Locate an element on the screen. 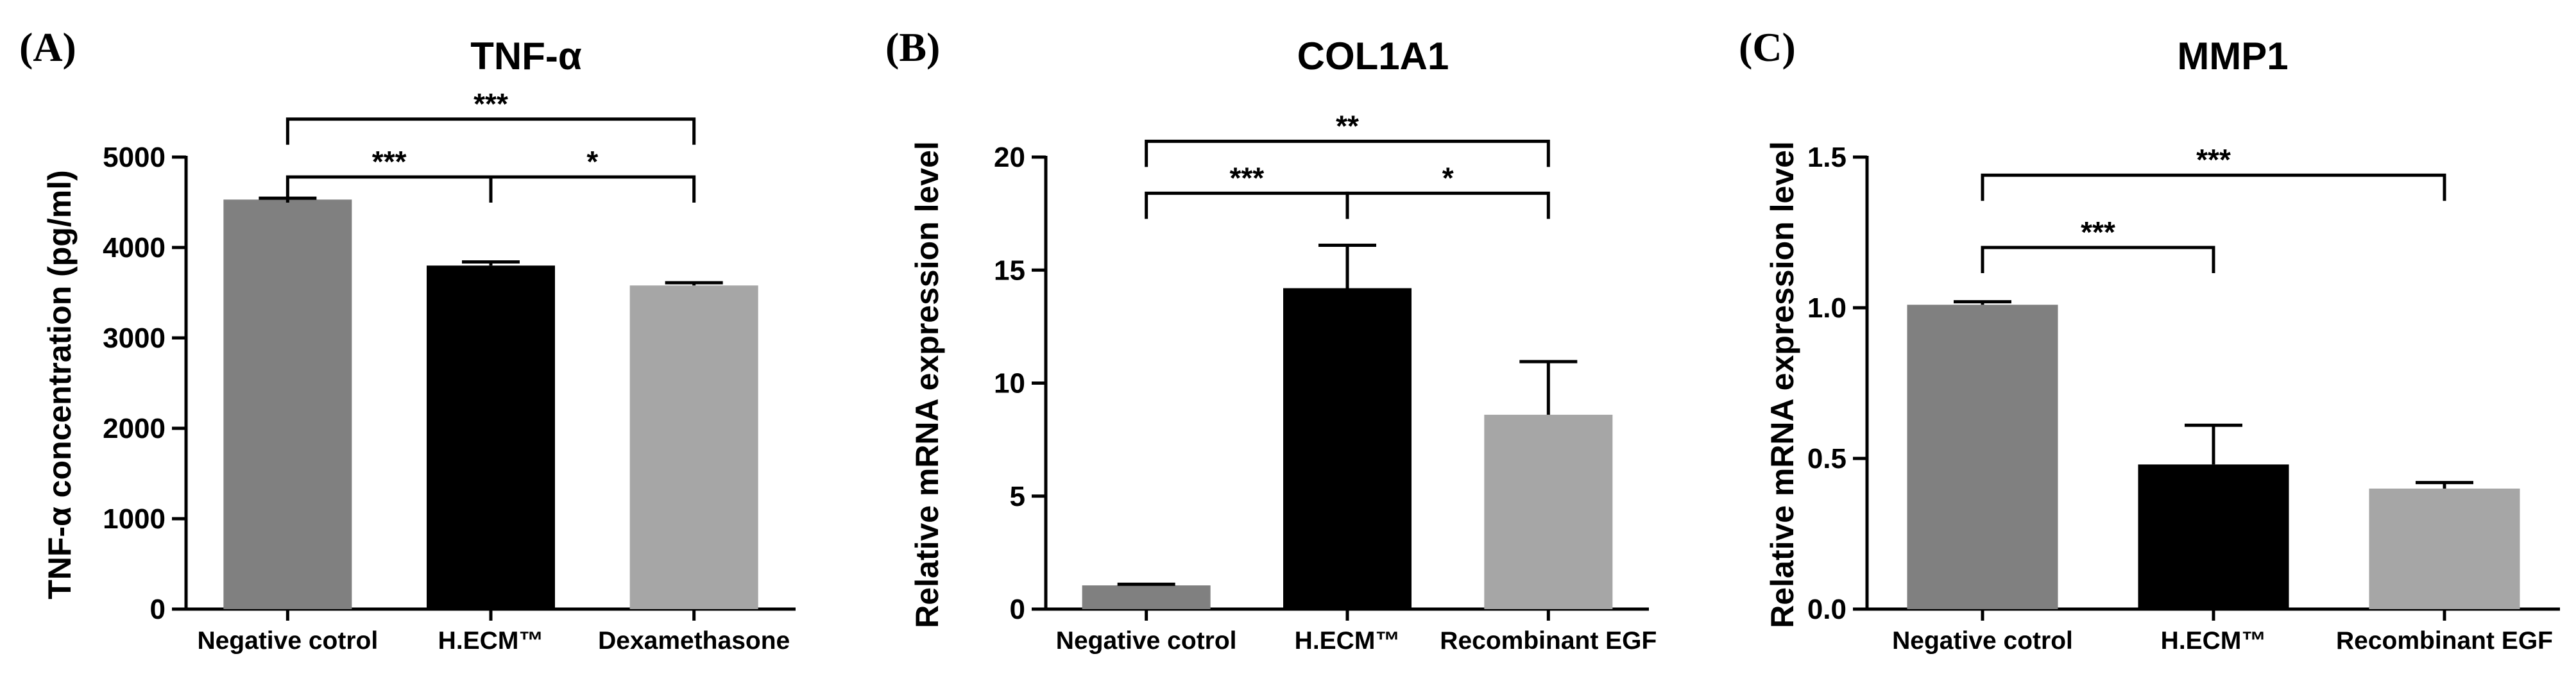 The height and width of the screenshot is (679, 2576). chart-title-b: COL1A1 is located at coordinates (1373, 56).